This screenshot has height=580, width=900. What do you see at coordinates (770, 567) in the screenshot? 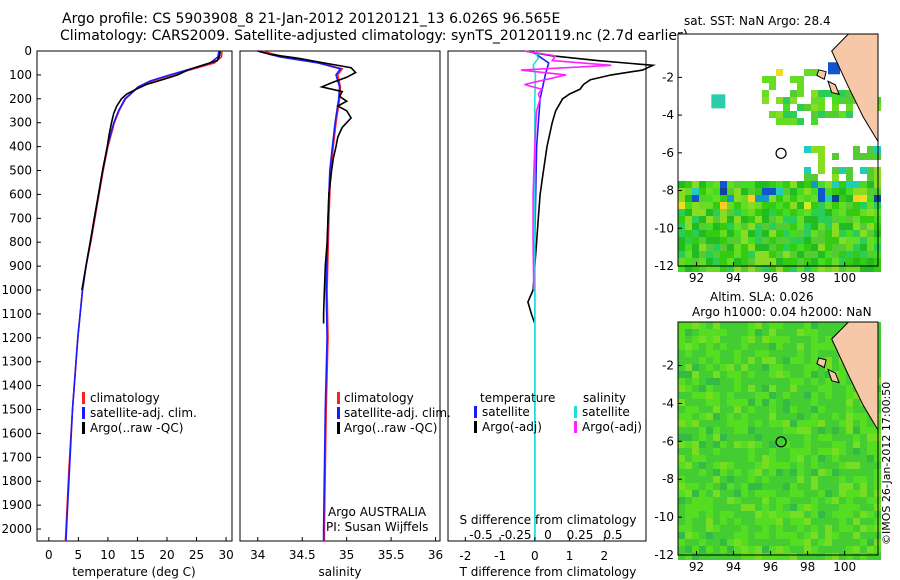
I see `sla-map-xtick-label: 96` at bounding box center [770, 567].